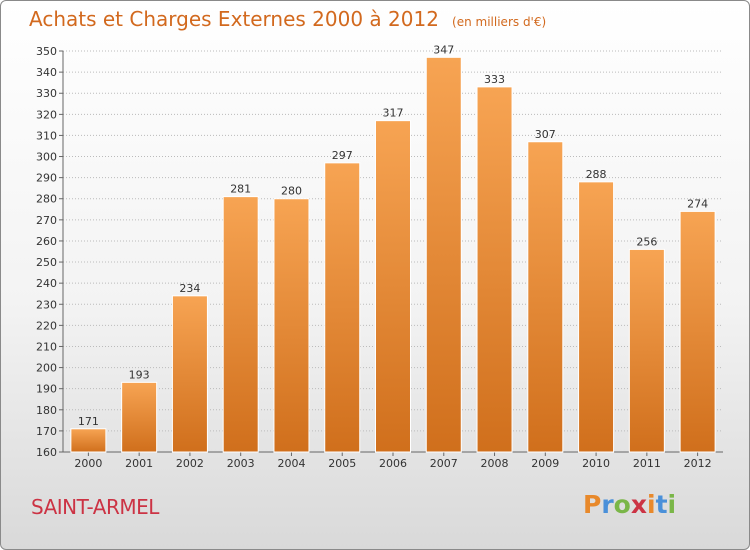 This screenshot has height=550, width=750. I want to click on logo-letter: x, so click(638, 504).